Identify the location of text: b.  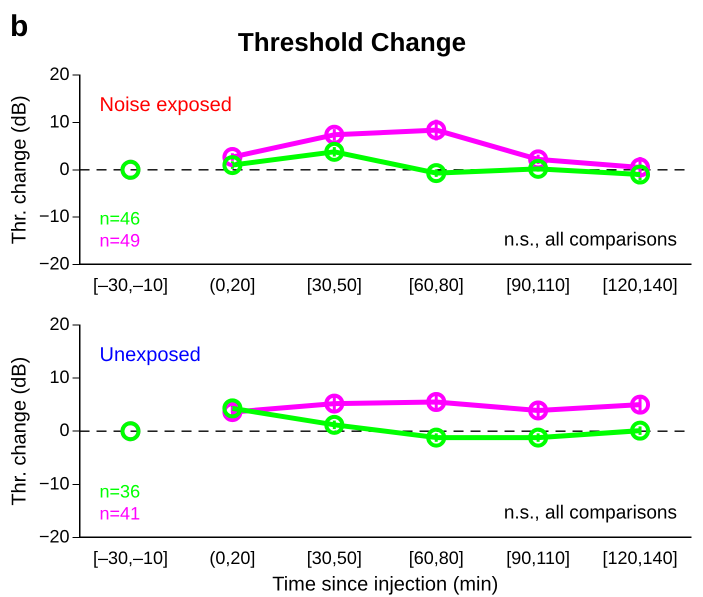
(19, 26).